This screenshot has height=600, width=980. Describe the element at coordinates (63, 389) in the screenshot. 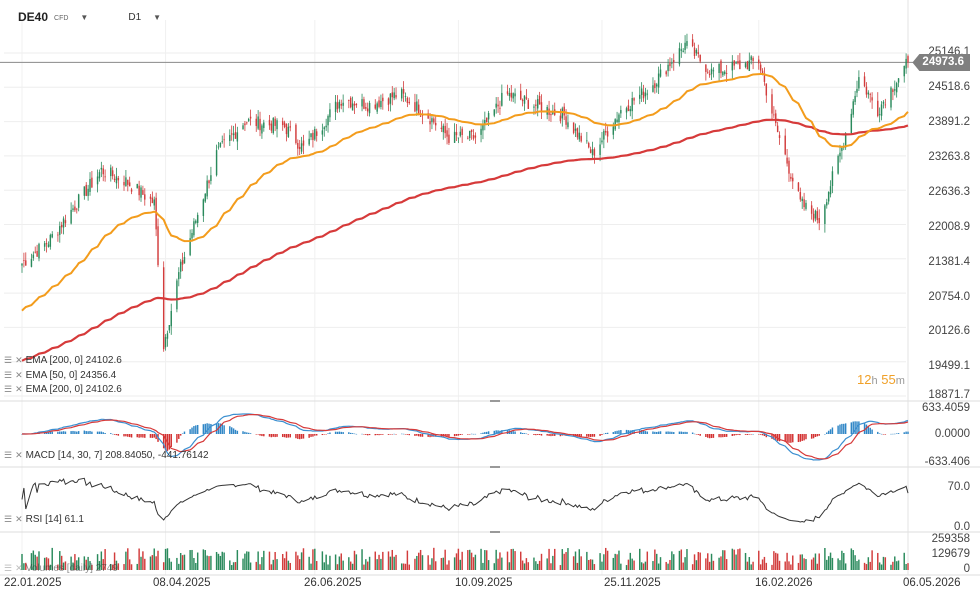

I see `indicator-ema200-b: ☰ ✕ EMA [200, 0] 24102.6` at that location.